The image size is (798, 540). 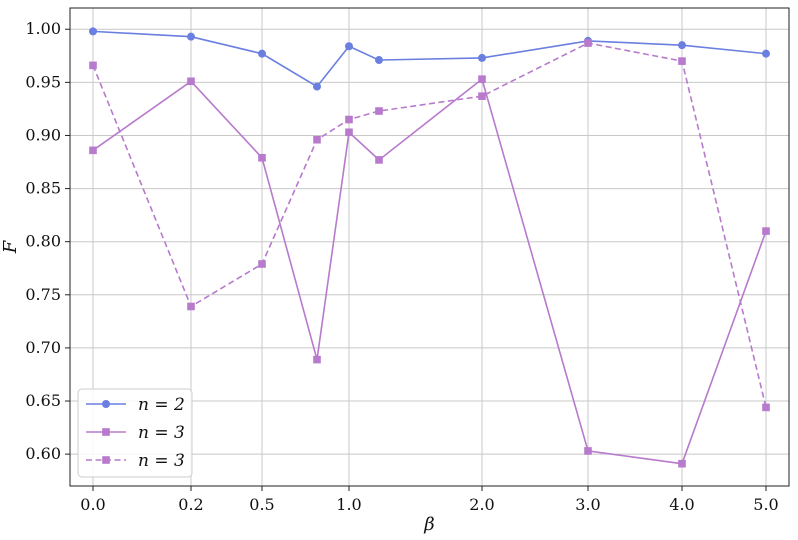 What do you see at coordinates (10, 246) in the screenshot?
I see `y-axis-label: F` at bounding box center [10, 246].